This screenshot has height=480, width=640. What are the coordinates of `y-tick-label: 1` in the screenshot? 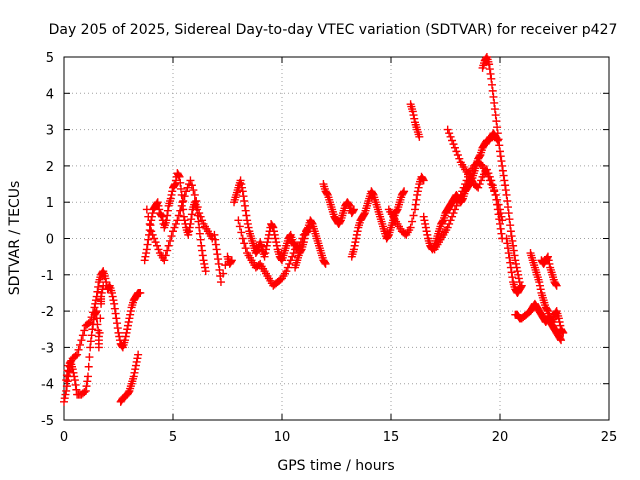 It's located at (50, 203).